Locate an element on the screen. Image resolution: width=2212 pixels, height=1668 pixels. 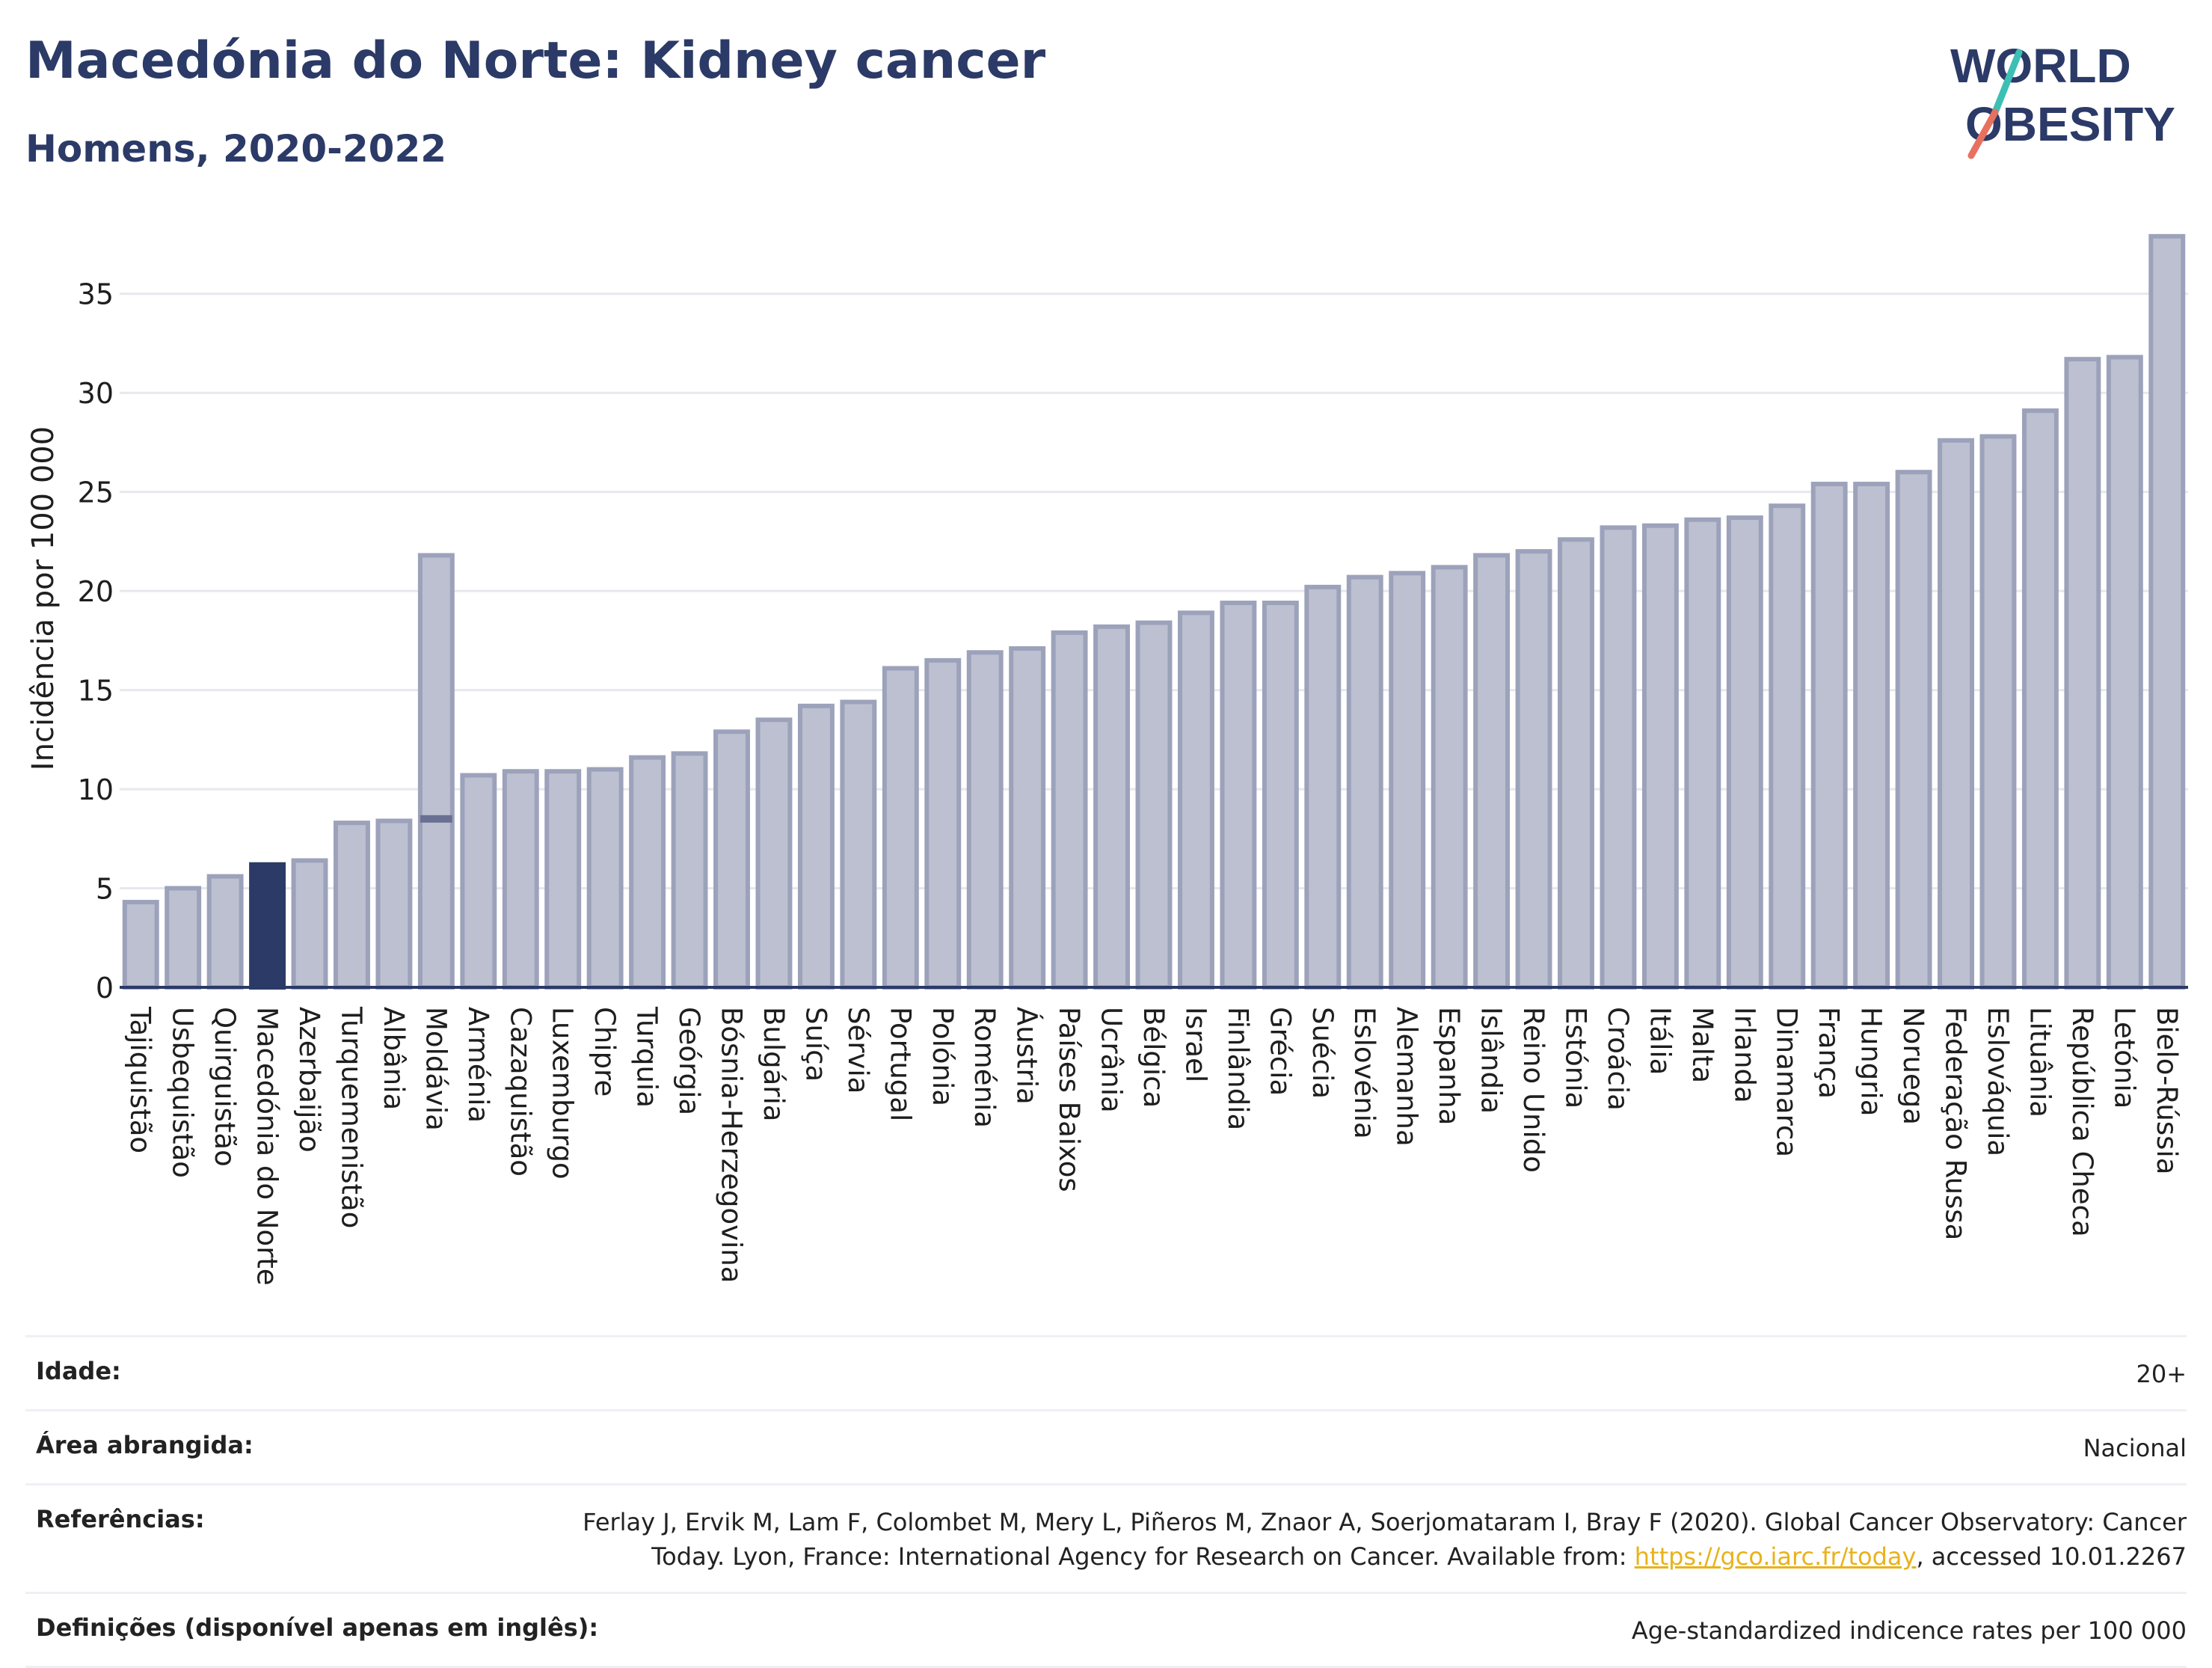
x-tick-label: Bósnia-Herzegovina is located at coordinates (732, 1145).